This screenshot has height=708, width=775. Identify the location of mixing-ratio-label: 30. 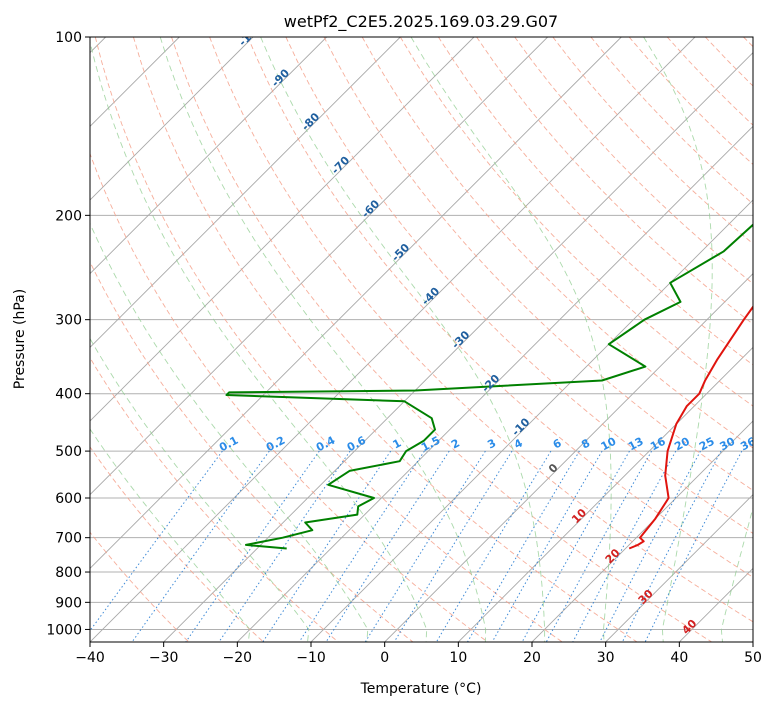
(728, 444).